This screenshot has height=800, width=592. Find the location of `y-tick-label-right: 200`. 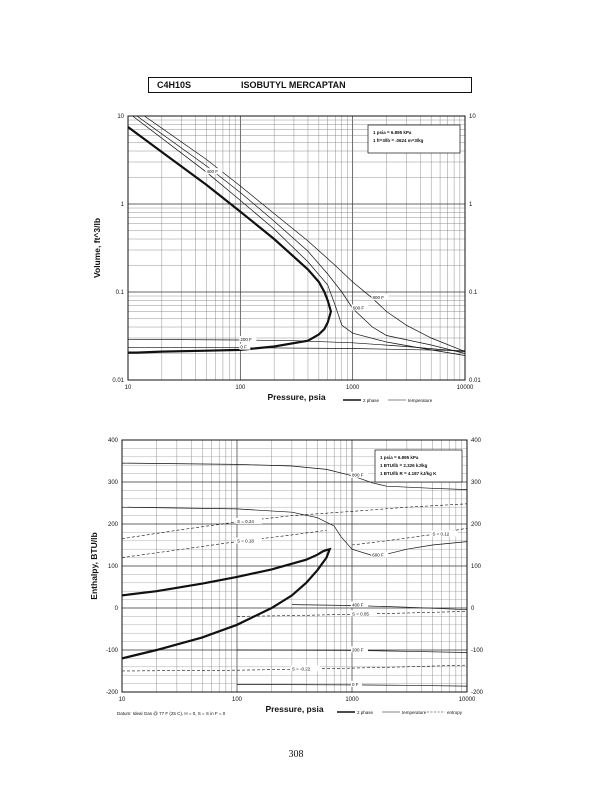

y-tick-label-right: 200 is located at coordinates (476, 525).